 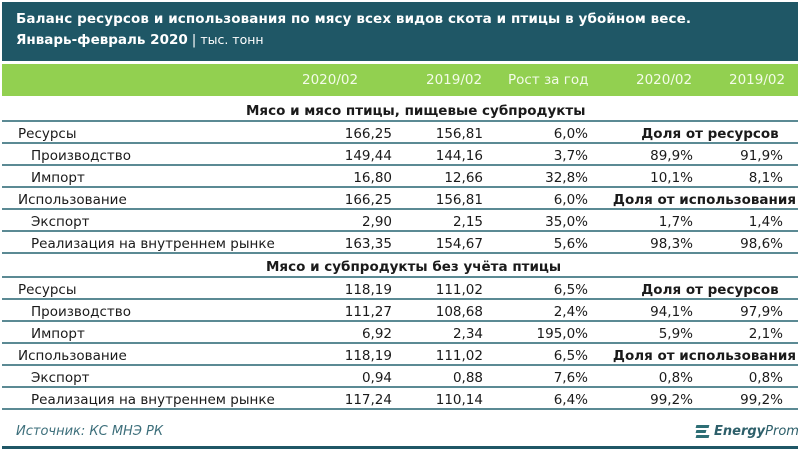 I want to click on energyprom-logo-icon, so click(x=702, y=431).